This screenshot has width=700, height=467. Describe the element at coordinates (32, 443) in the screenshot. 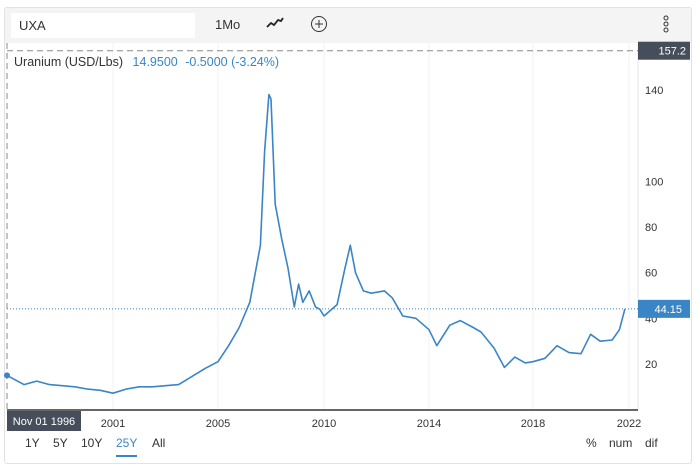

I see `range-1y: 1Y` at that location.